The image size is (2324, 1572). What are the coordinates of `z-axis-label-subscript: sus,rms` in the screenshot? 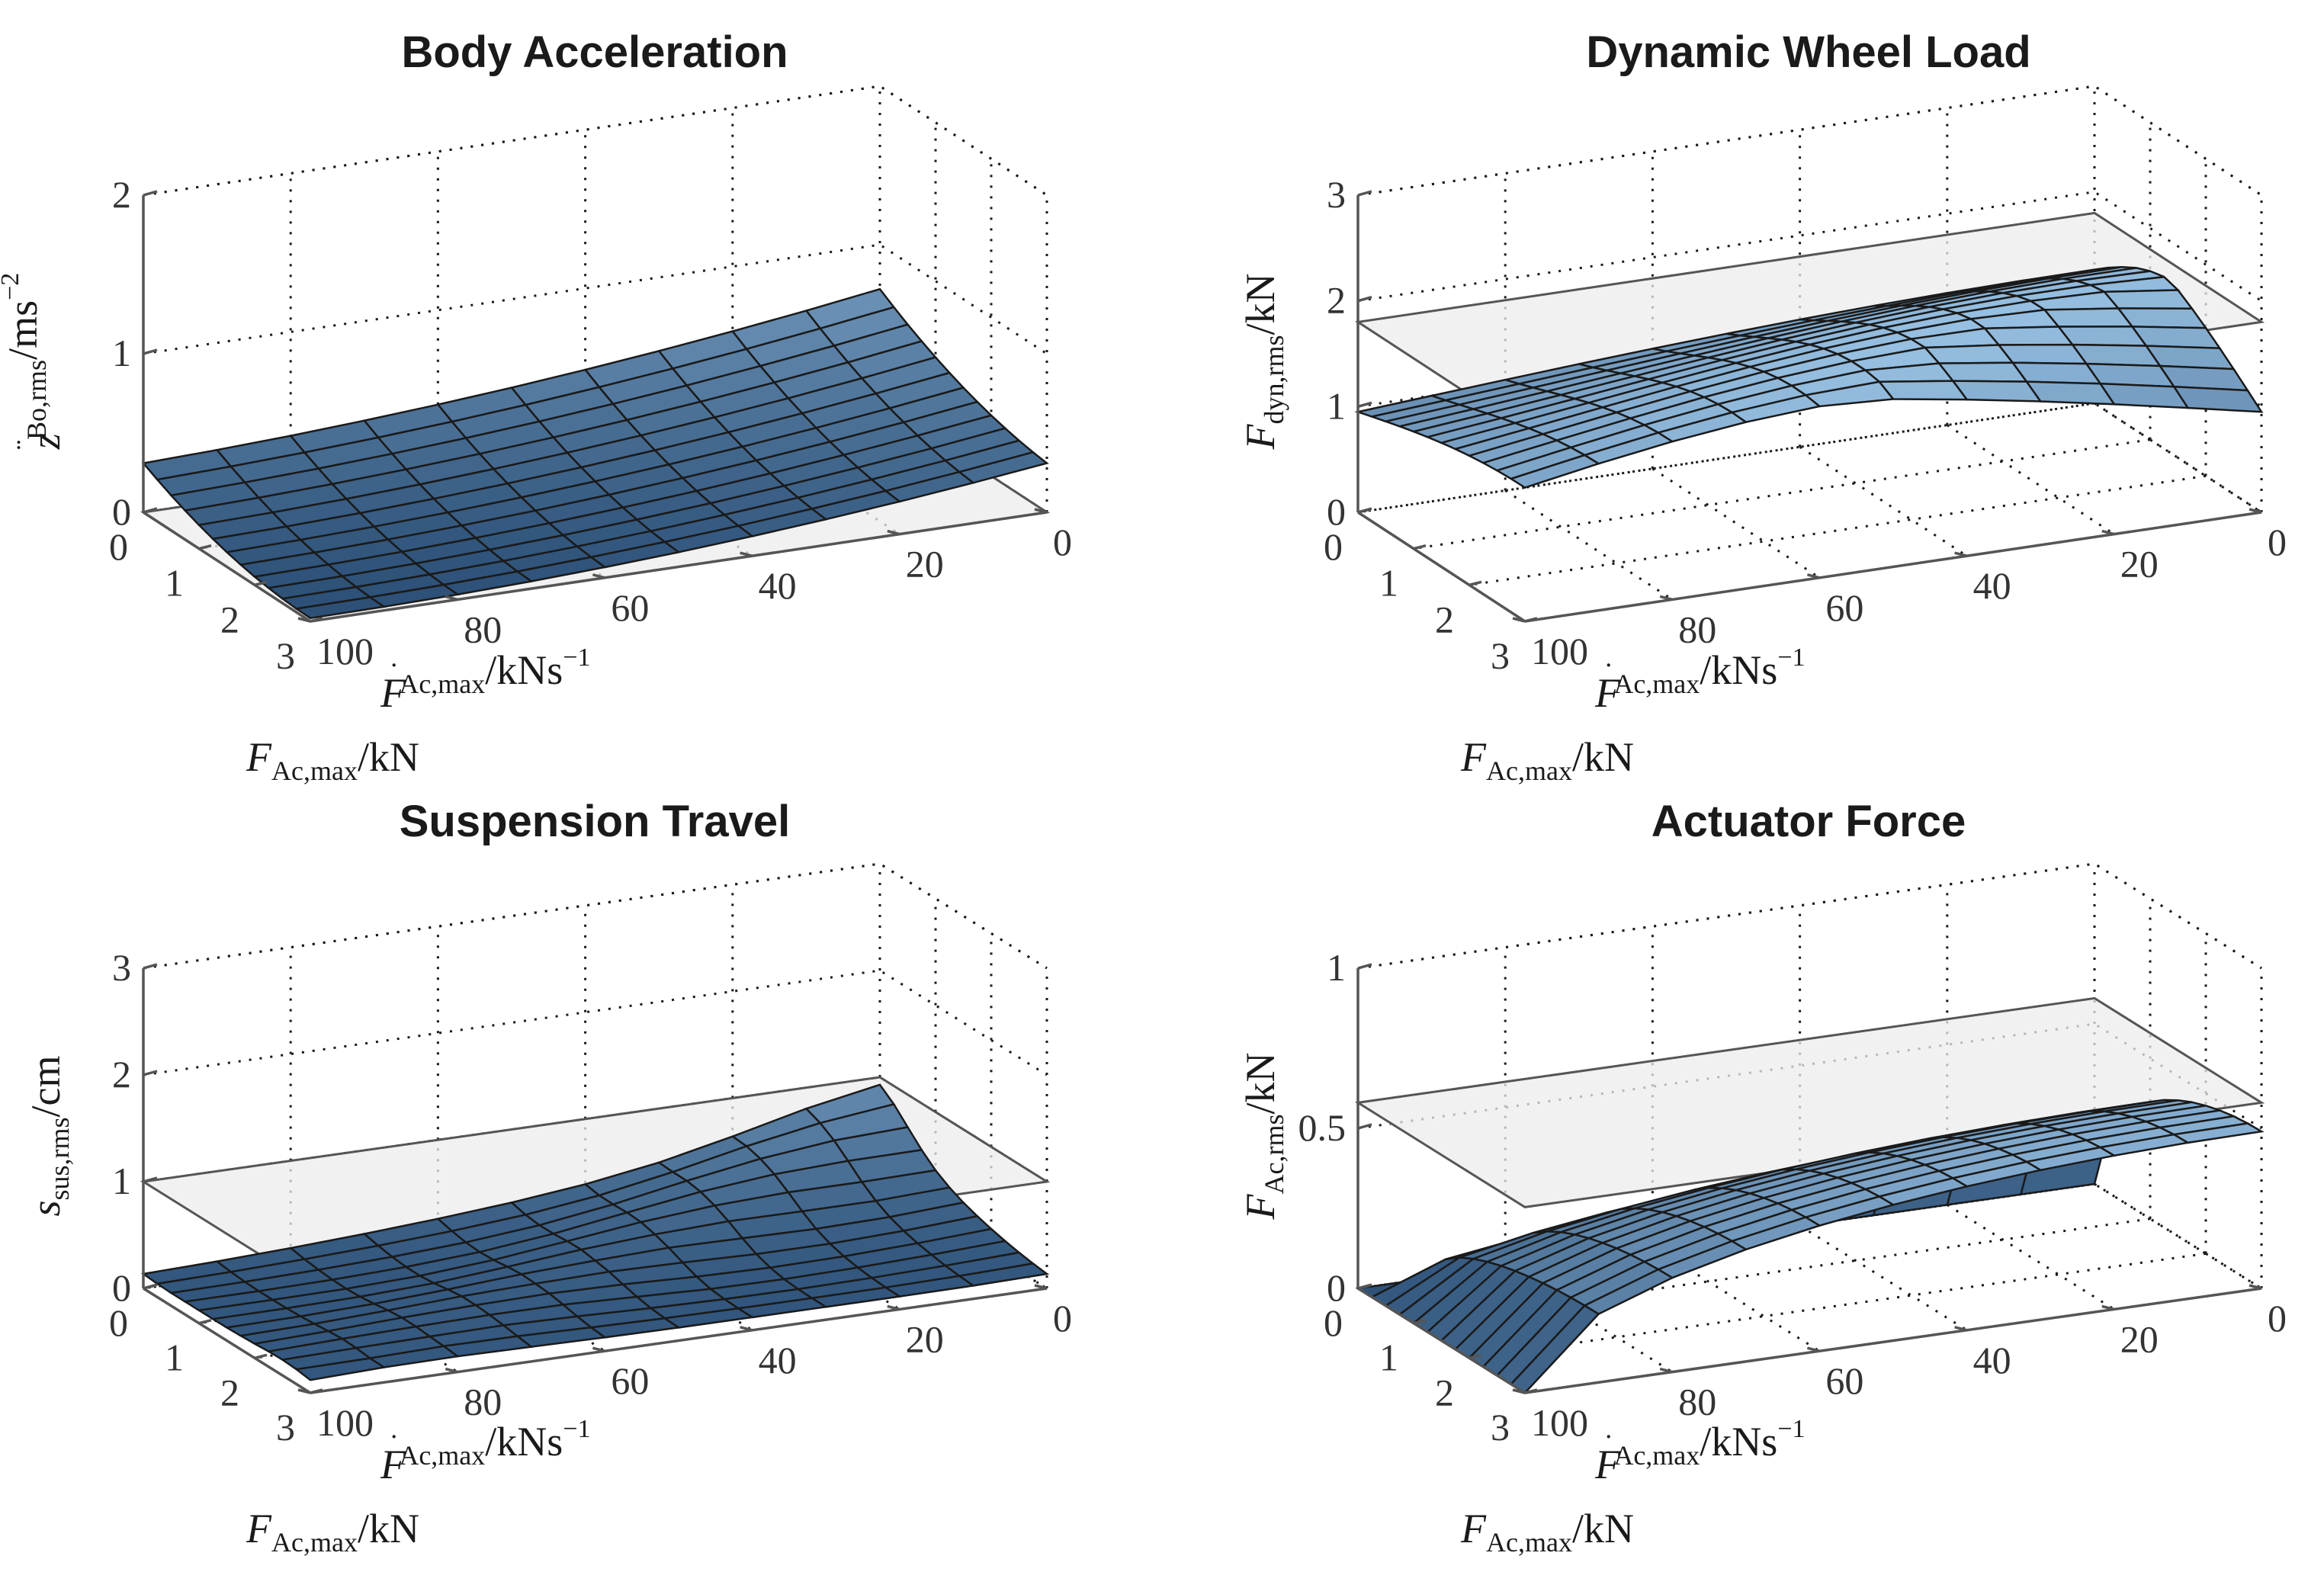 It's located at (60, 1158).